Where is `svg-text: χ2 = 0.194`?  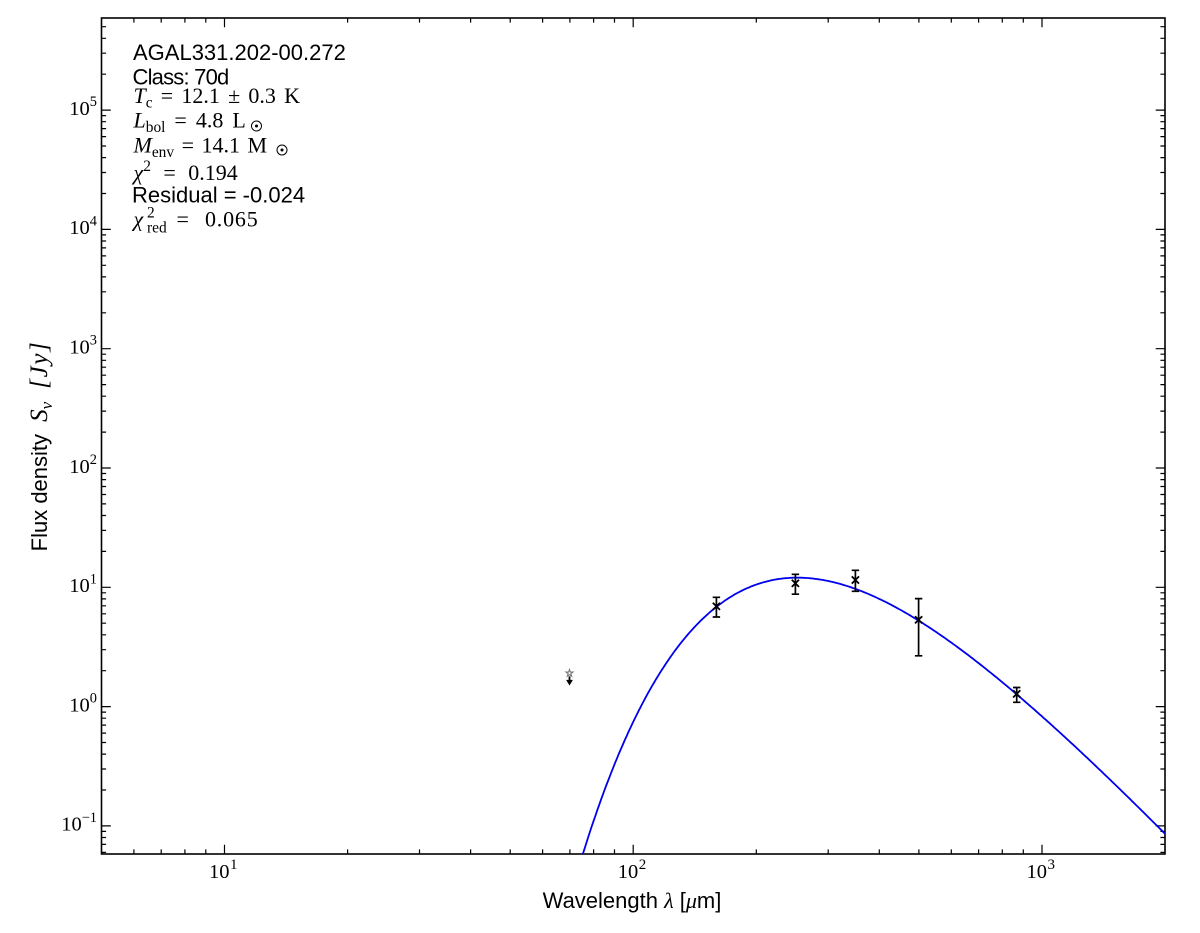 svg-text: χ2 = 0.194 is located at coordinates (185, 171).